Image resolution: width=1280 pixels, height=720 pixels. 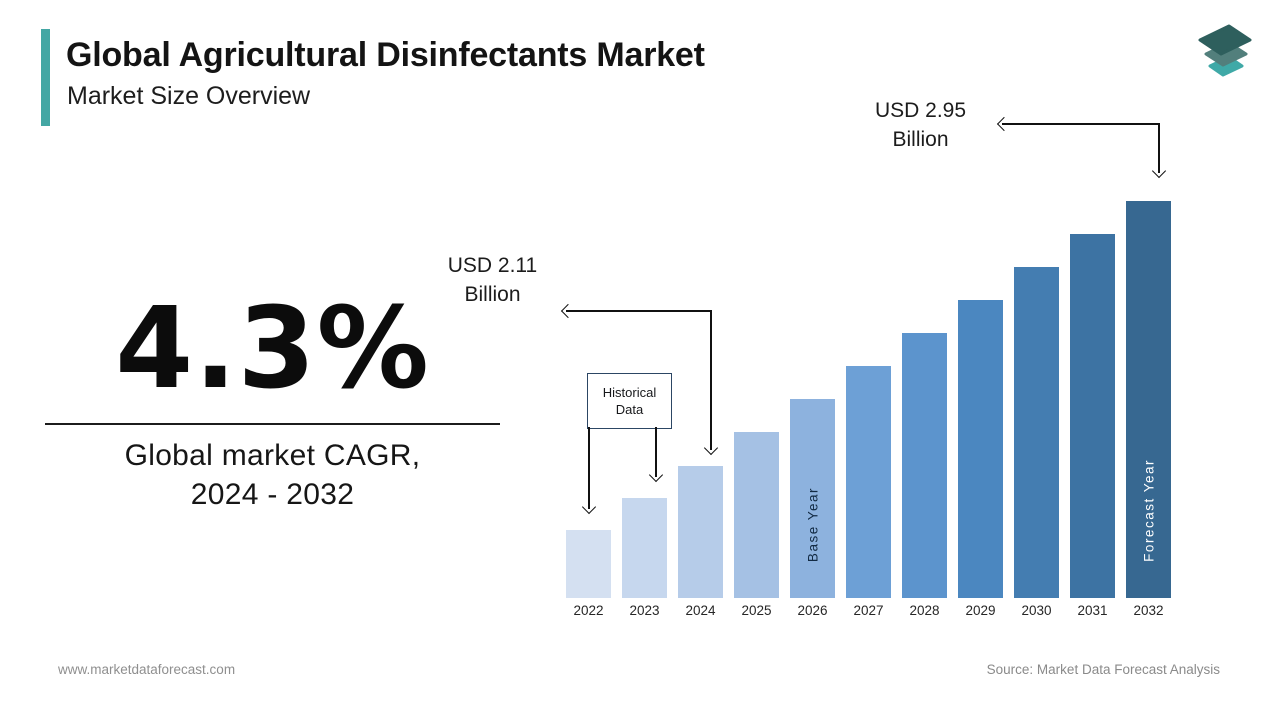 I want to click on forecast-year-label: Forecast Year, so click(x=1148, y=510).